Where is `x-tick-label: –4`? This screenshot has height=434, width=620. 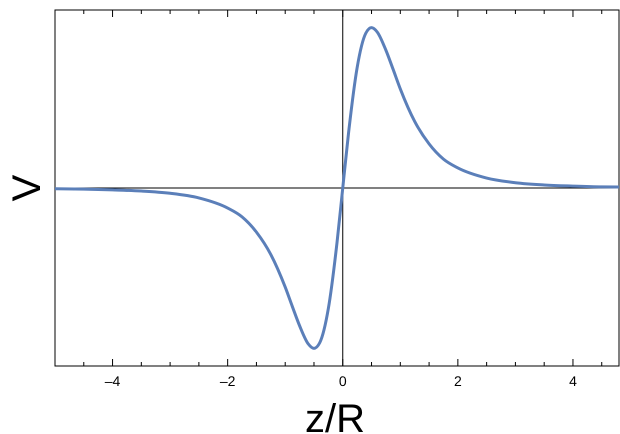
x-tick-label: –4 is located at coordinates (112, 380).